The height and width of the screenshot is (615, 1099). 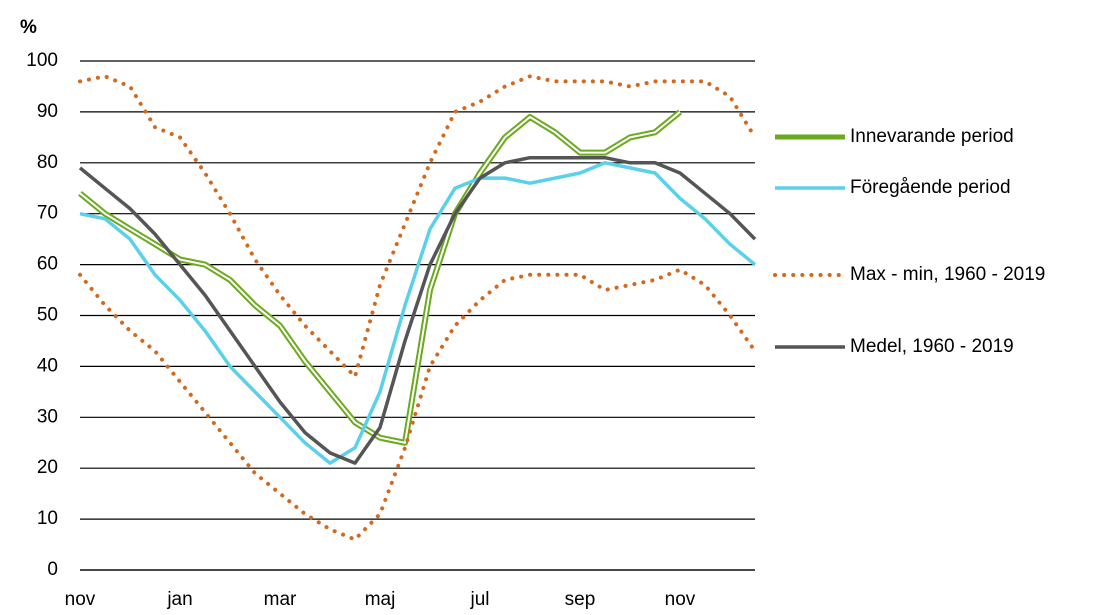 I want to click on x-tick-label: jul, so click(x=479, y=599).